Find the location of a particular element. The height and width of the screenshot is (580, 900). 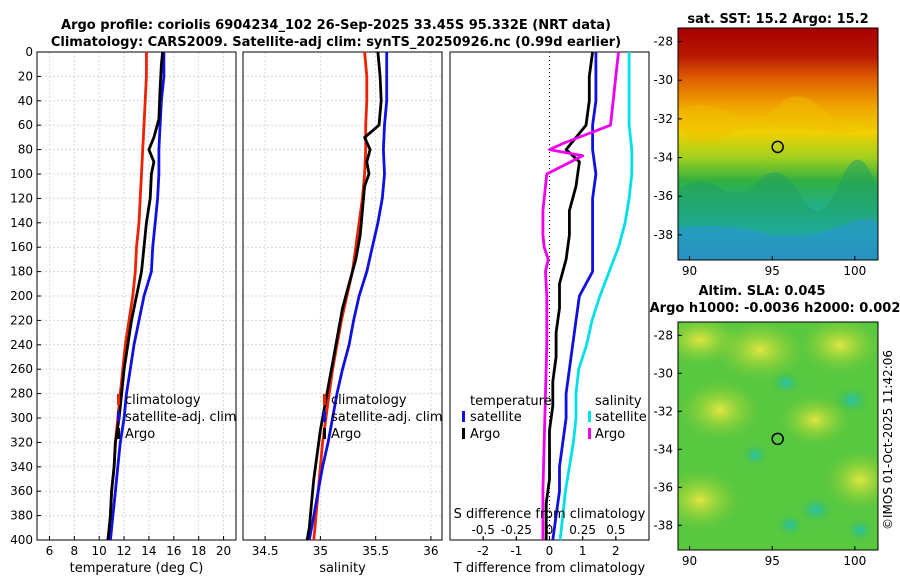

x-tick-label: 8 is located at coordinates (74, 551).